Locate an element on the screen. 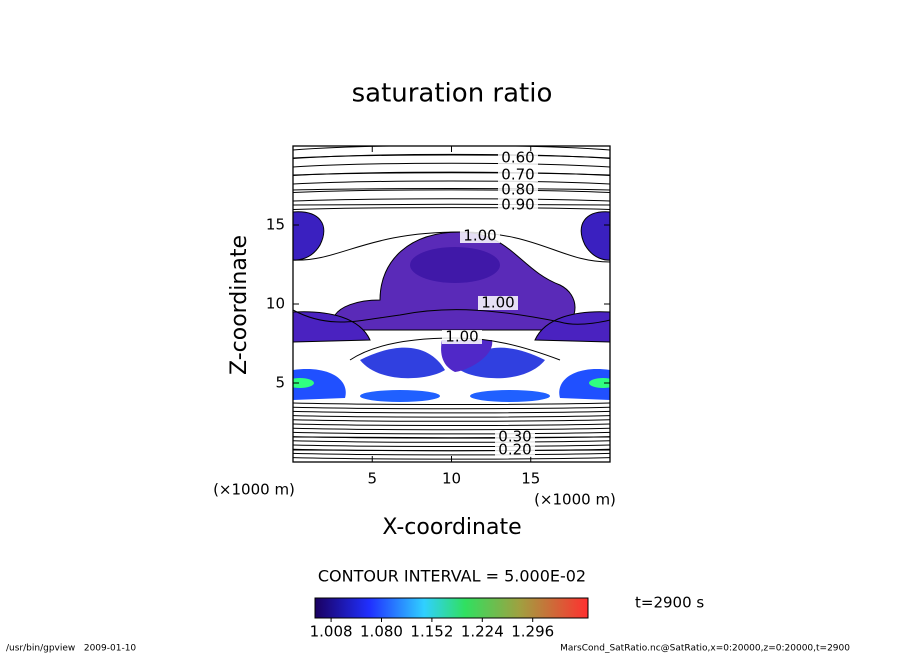 This screenshot has width=904, height=654. colorbar-tick-label: 1.008 is located at coordinates (331, 632).